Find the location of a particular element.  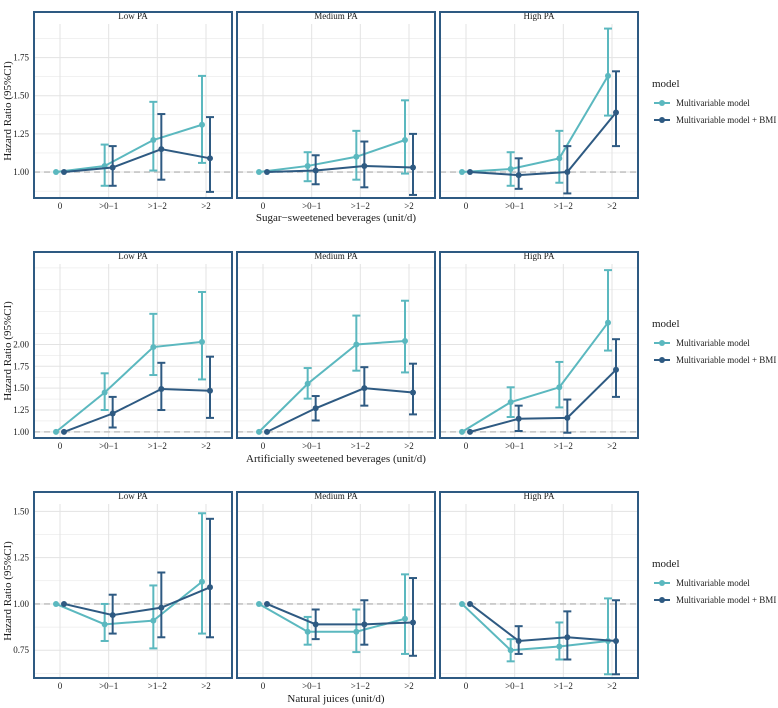

y-tick-label: 1.00 is located at coordinates (21, 172).